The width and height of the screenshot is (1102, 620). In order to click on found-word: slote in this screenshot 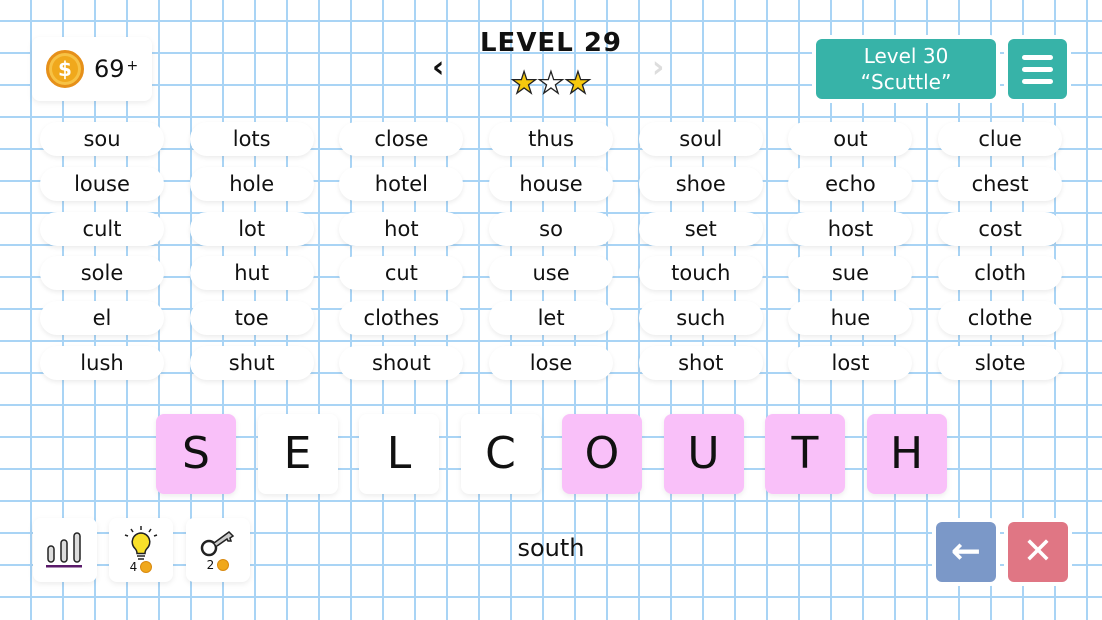, I will do `click(1000, 362)`.